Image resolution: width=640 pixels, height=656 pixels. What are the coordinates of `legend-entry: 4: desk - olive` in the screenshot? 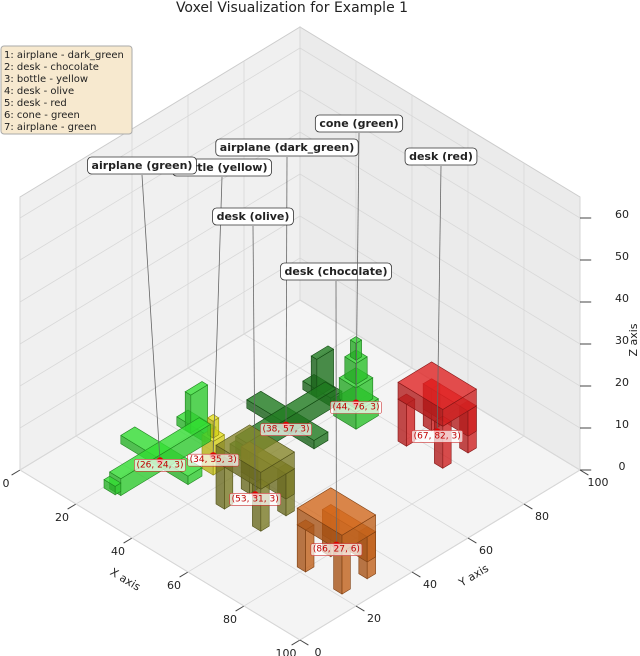 It's located at (39, 91).